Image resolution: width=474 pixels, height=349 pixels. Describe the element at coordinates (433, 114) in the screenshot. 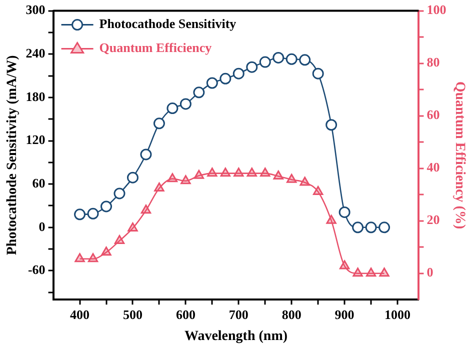

I see `y2-tick-label: 60` at that location.